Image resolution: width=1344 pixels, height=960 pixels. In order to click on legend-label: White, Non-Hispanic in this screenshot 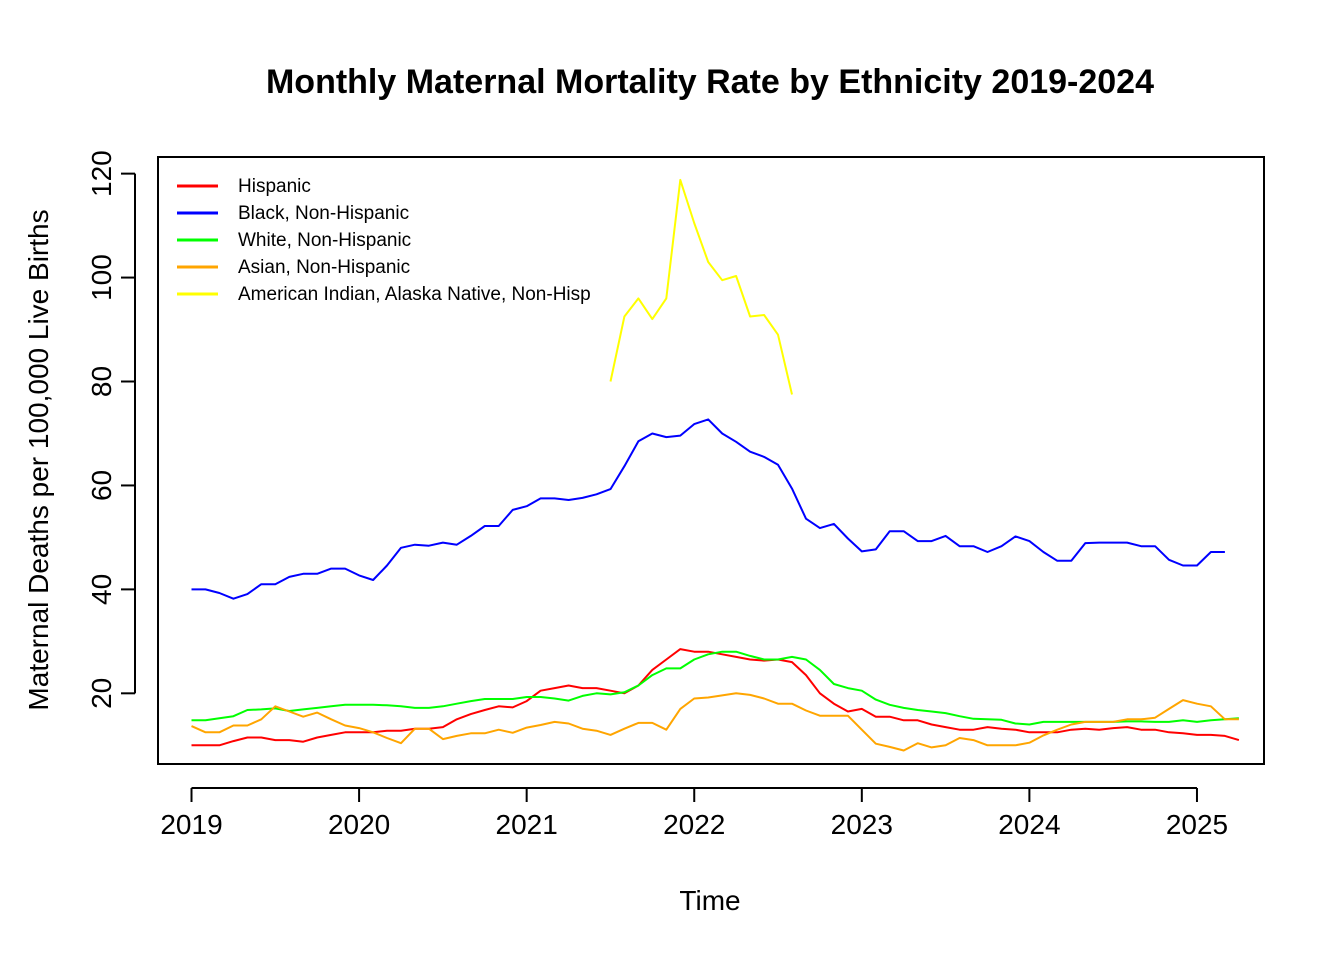, I will do `click(324, 240)`.